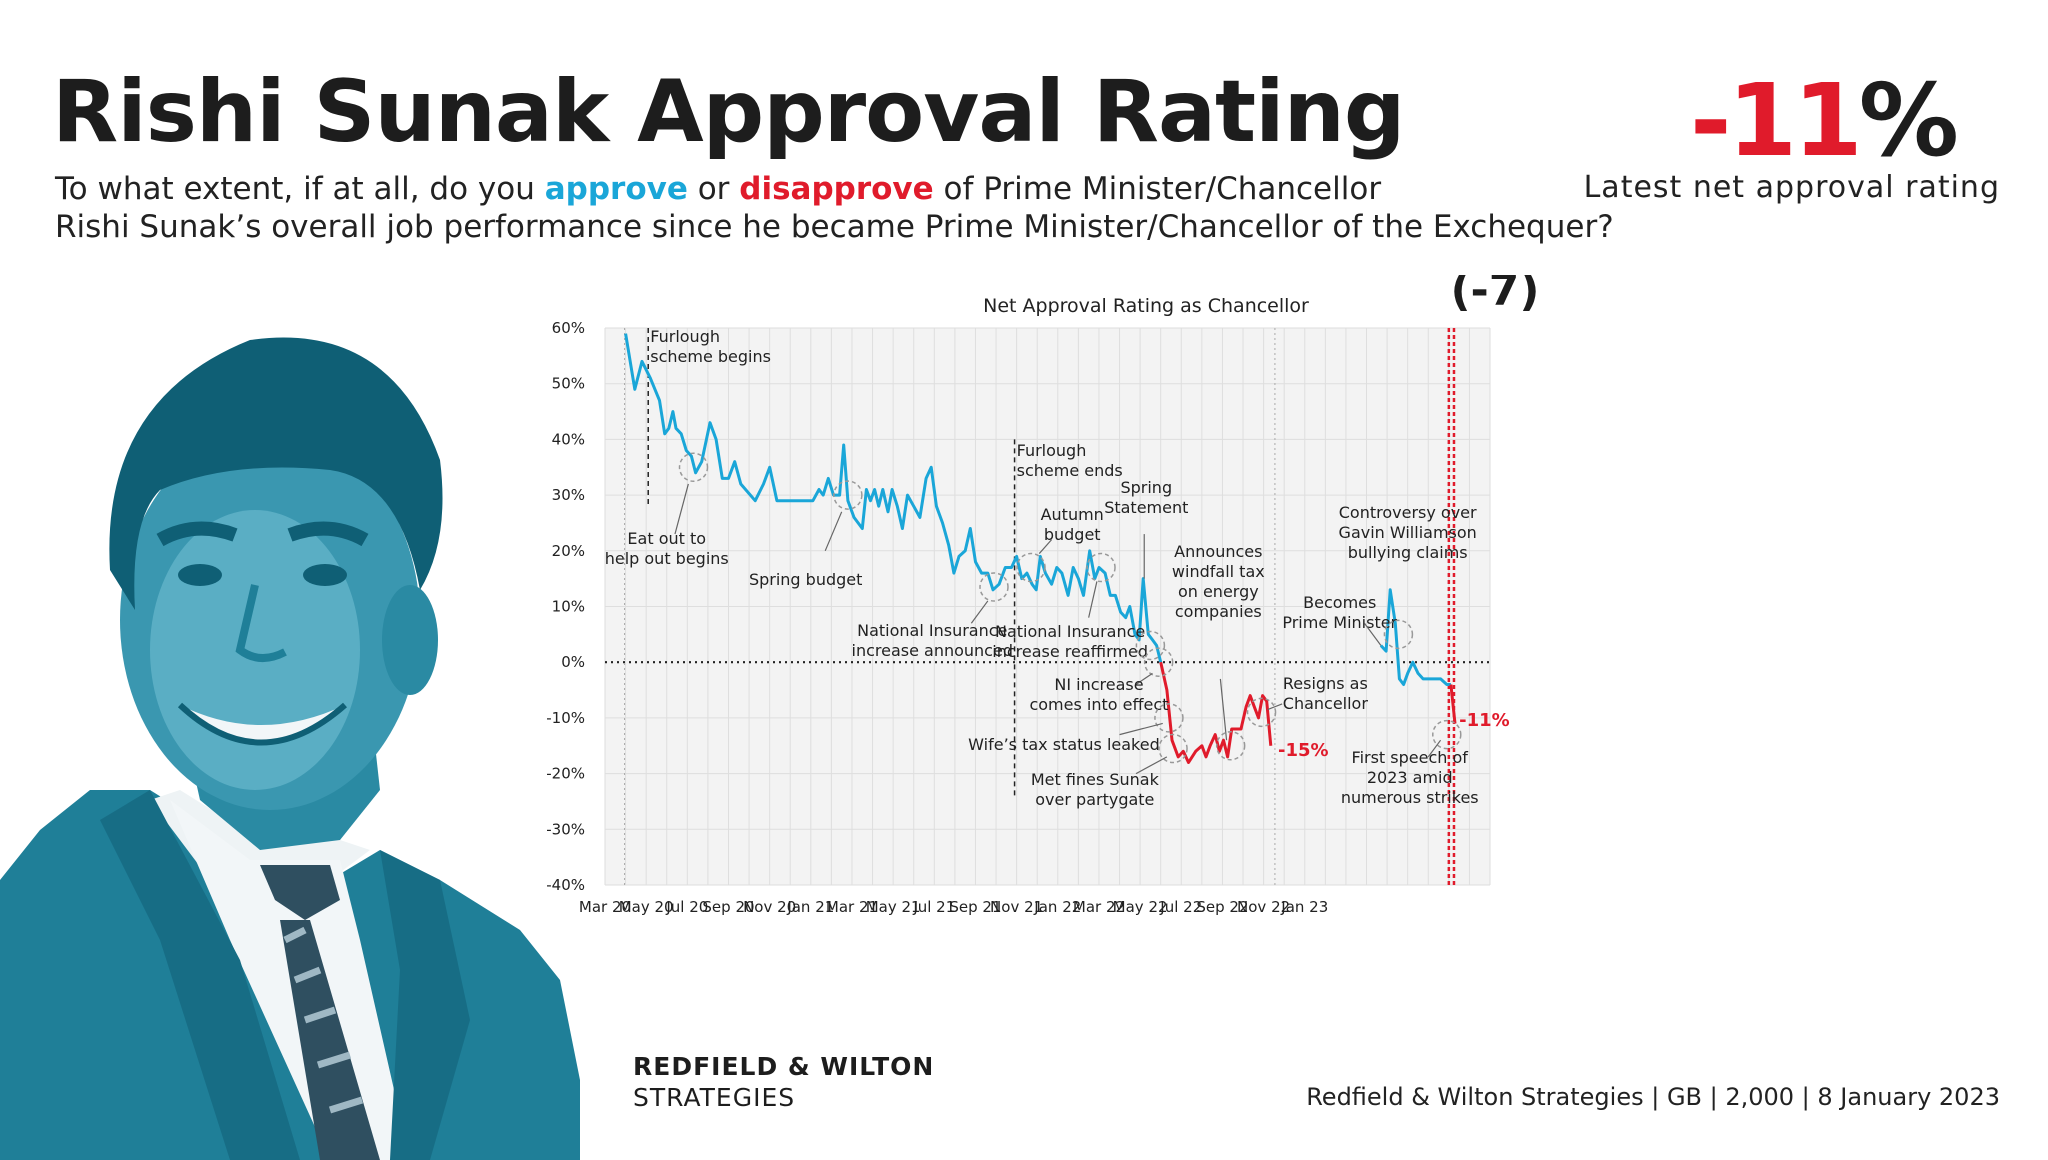  I want to click on question-approve-word: approve, so click(616, 189).